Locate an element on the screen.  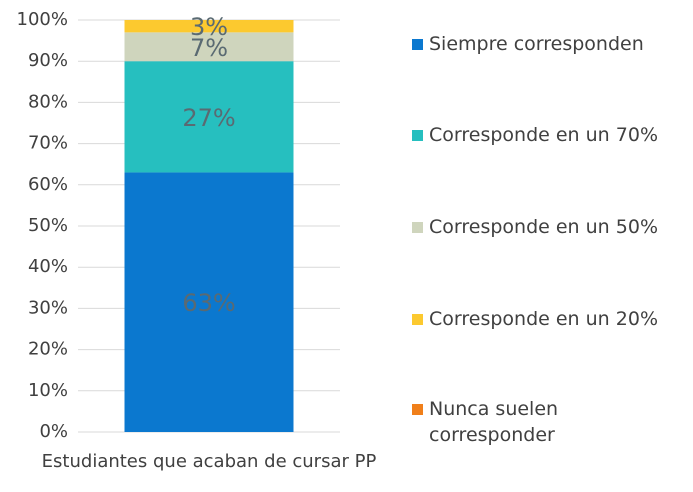
y-tick-label: 50% is located at coordinates (48, 225).